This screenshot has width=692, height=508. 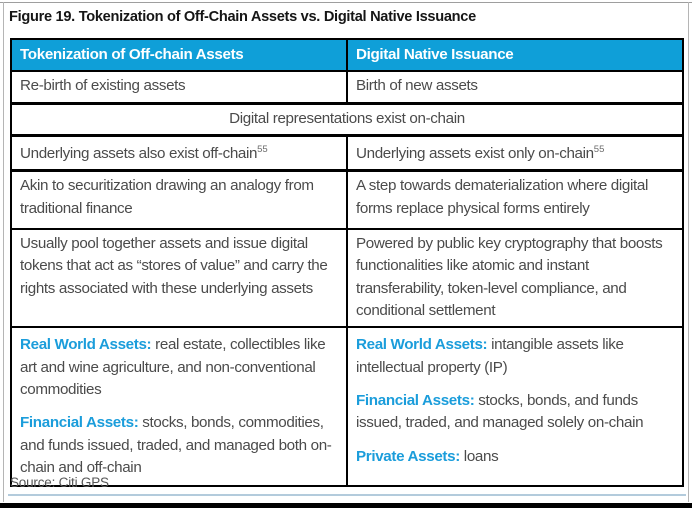 I want to click on table-row-merged: Digital representations exist on-chain, so click(x=347, y=119).